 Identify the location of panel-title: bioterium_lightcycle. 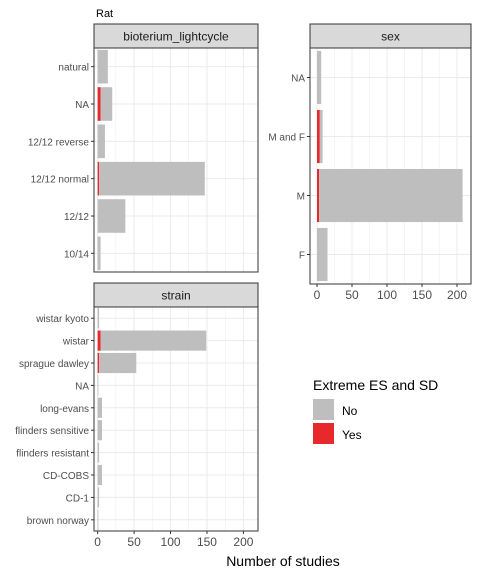
(176, 37).